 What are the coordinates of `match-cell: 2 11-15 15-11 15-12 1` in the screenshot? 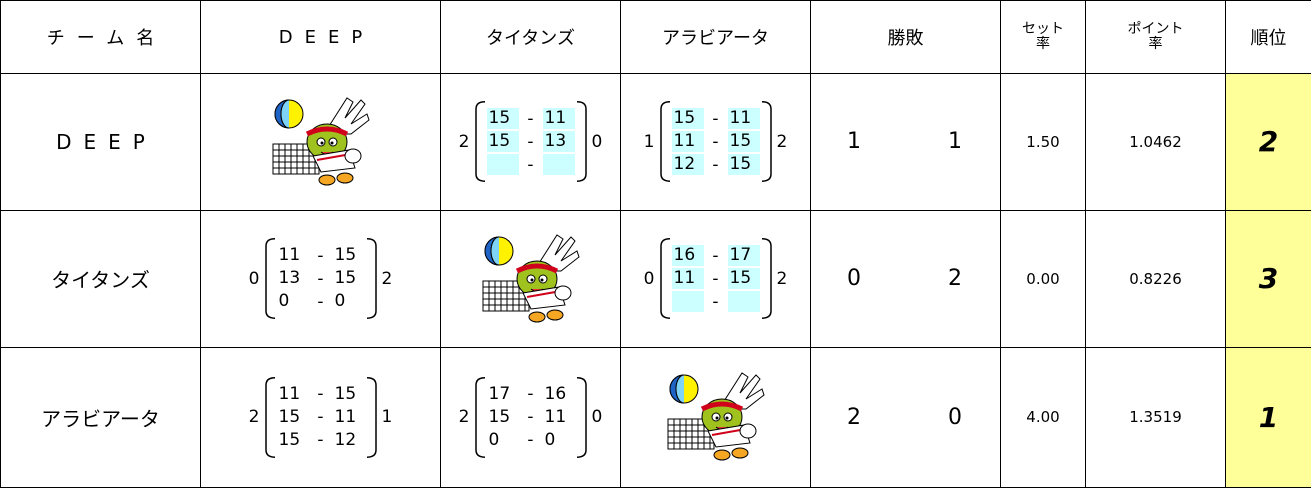 It's located at (320, 417).